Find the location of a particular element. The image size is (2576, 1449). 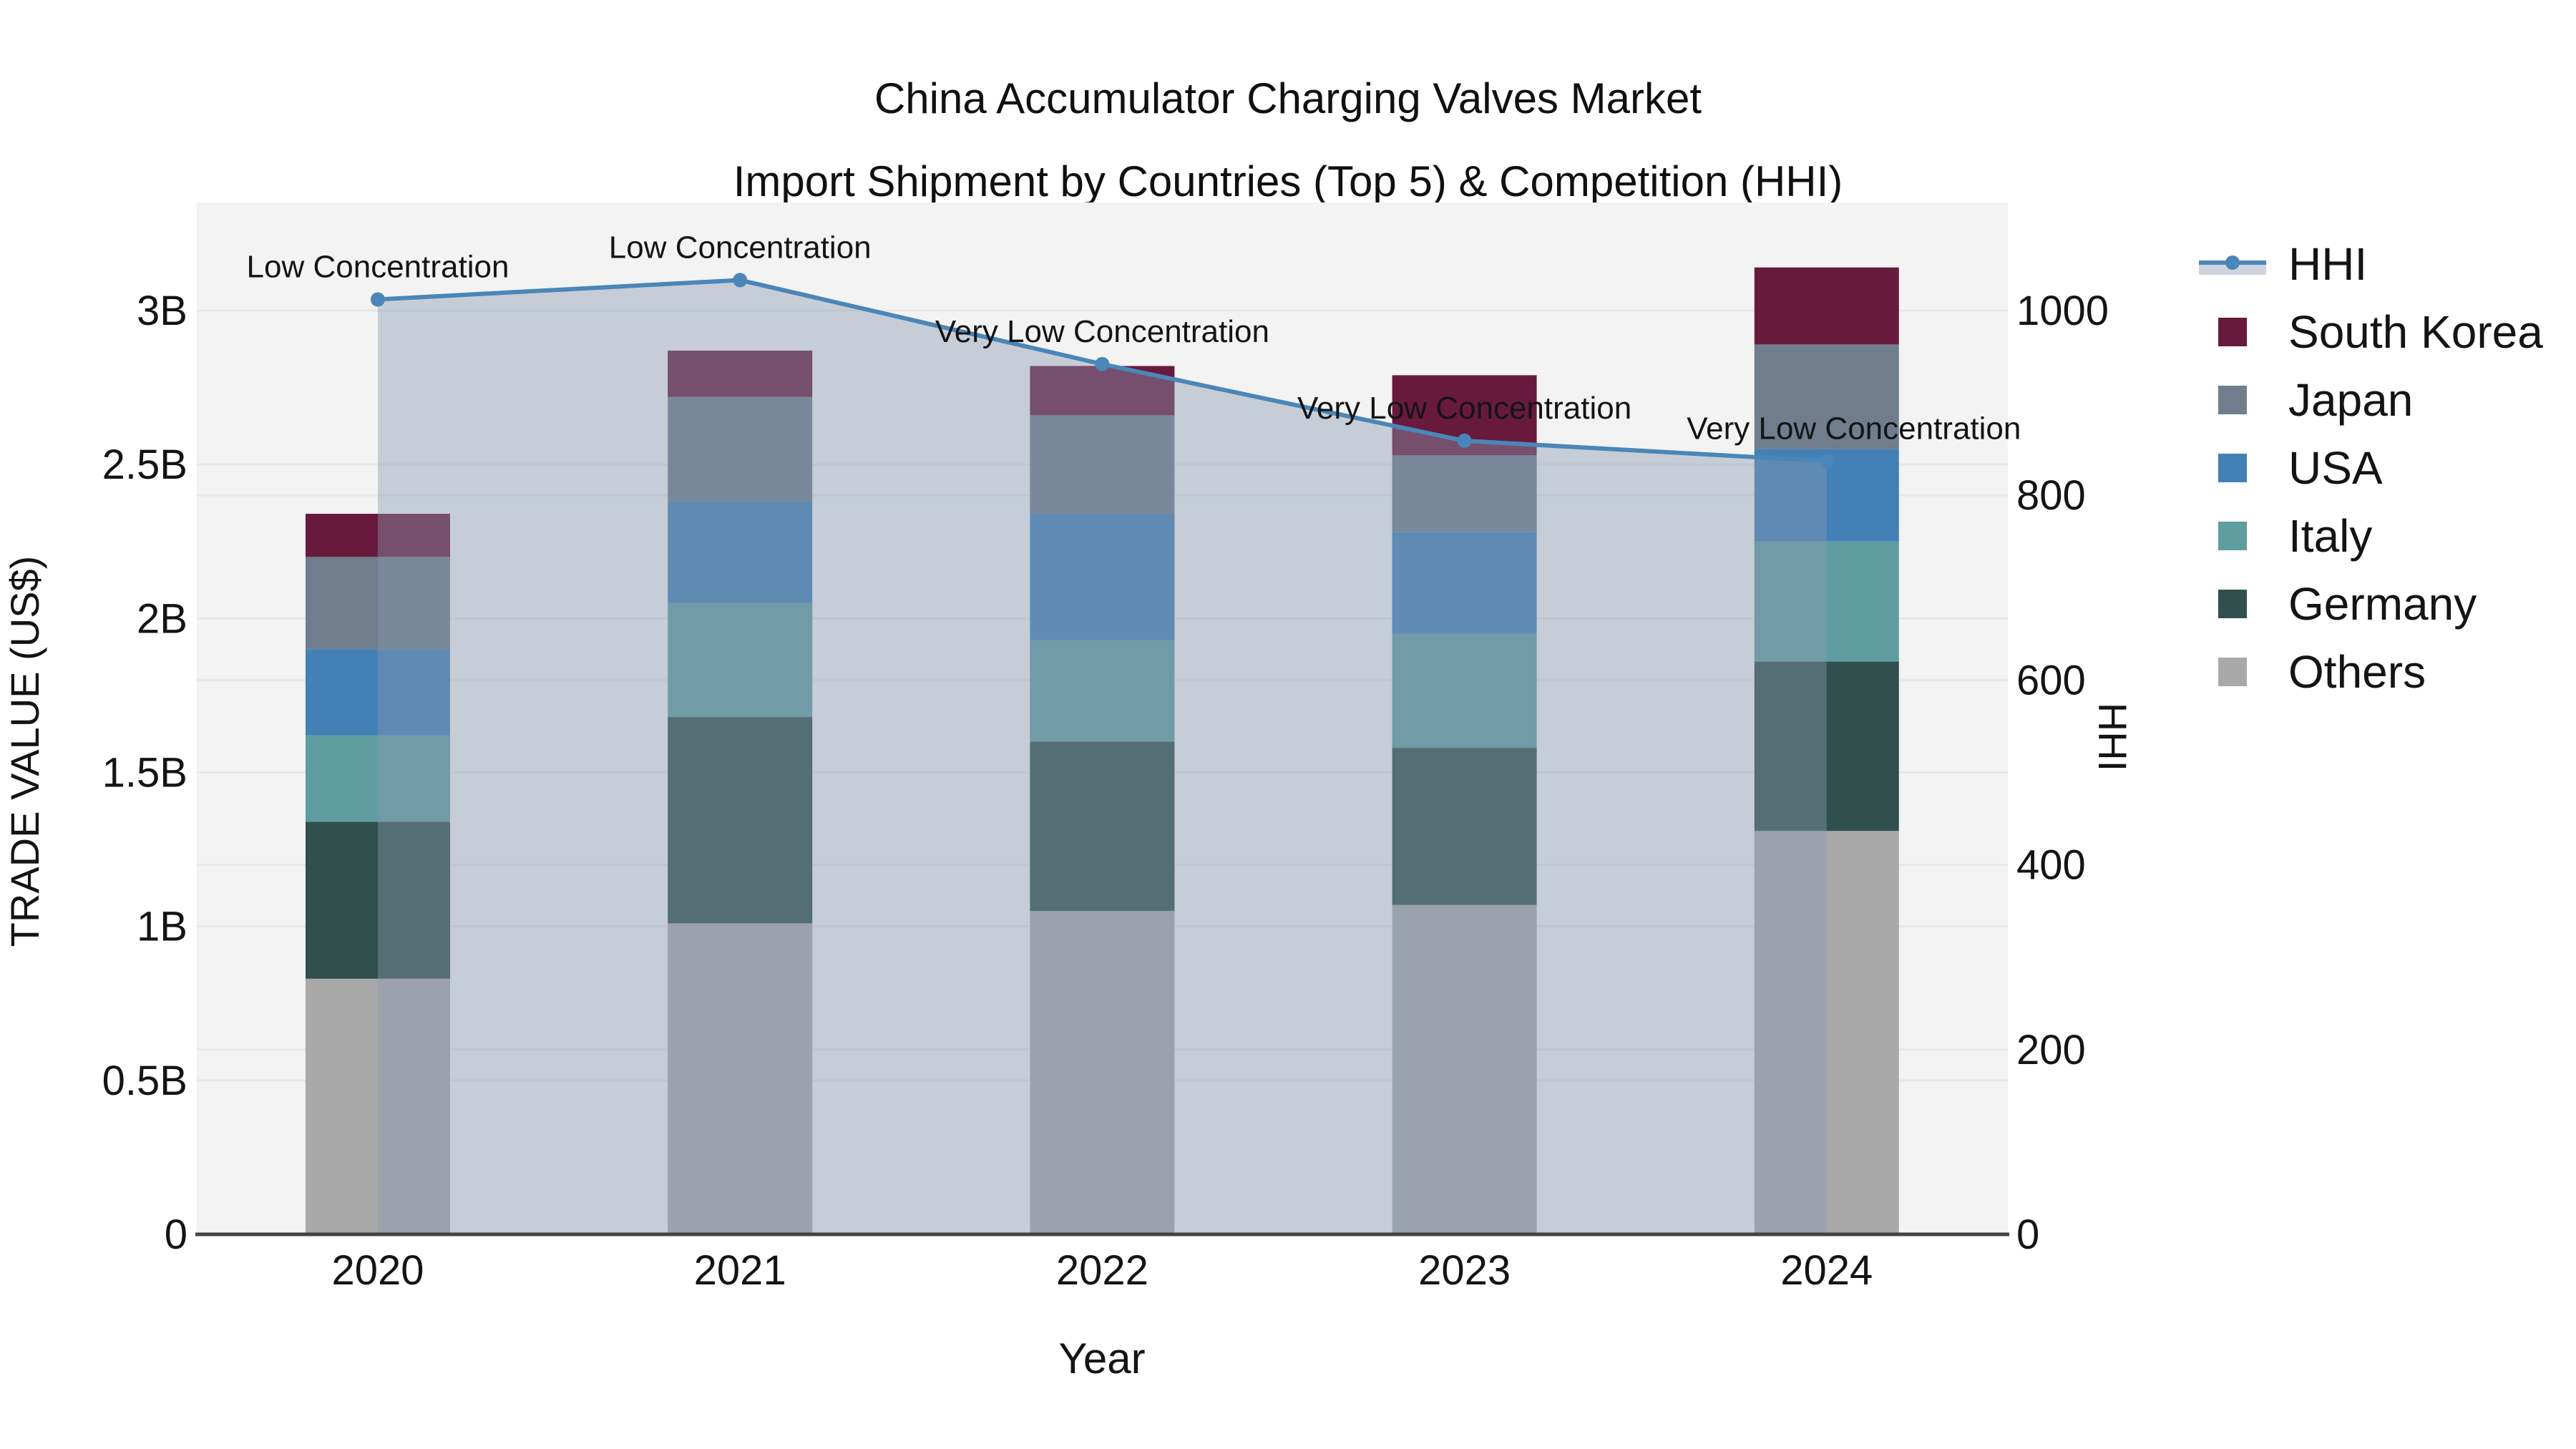

bar-segment-italy-2021 is located at coordinates (740, 660).